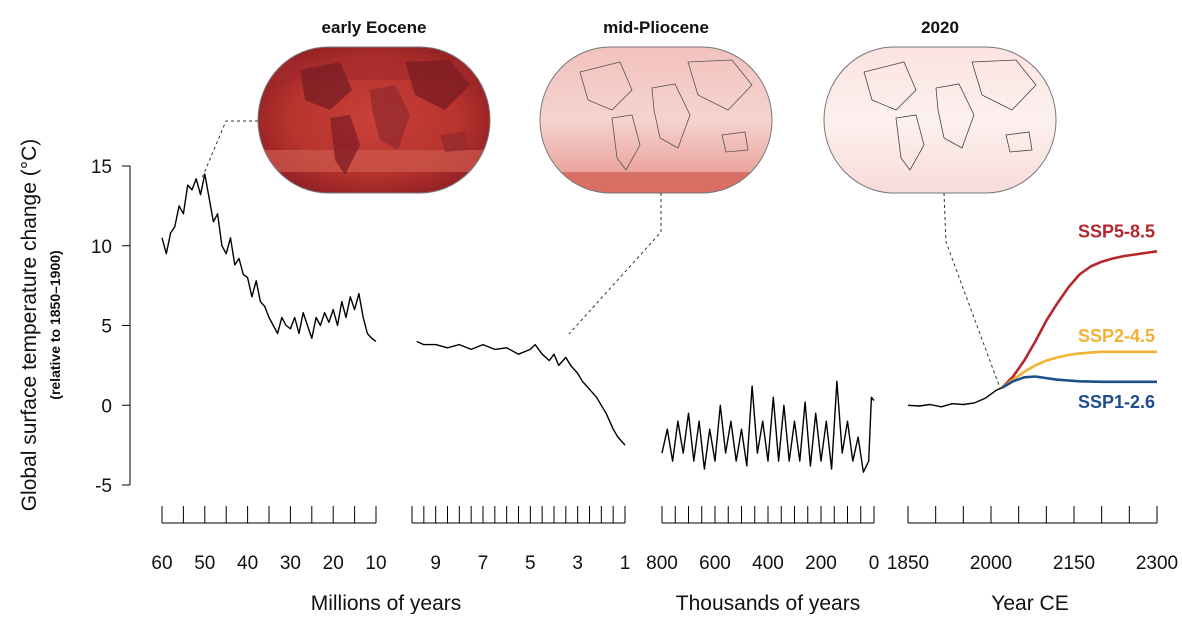  Describe the element at coordinates (821, 563) in the screenshot. I see `x-tick-label: 200` at that location.